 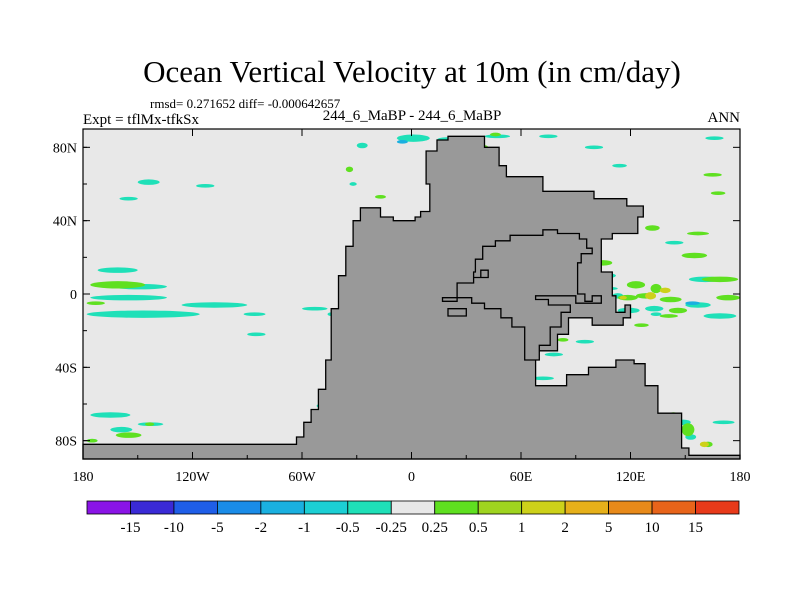 What do you see at coordinates (411, 477) in the screenshot?
I see `x-tick-label: 0` at bounding box center [411, 477].